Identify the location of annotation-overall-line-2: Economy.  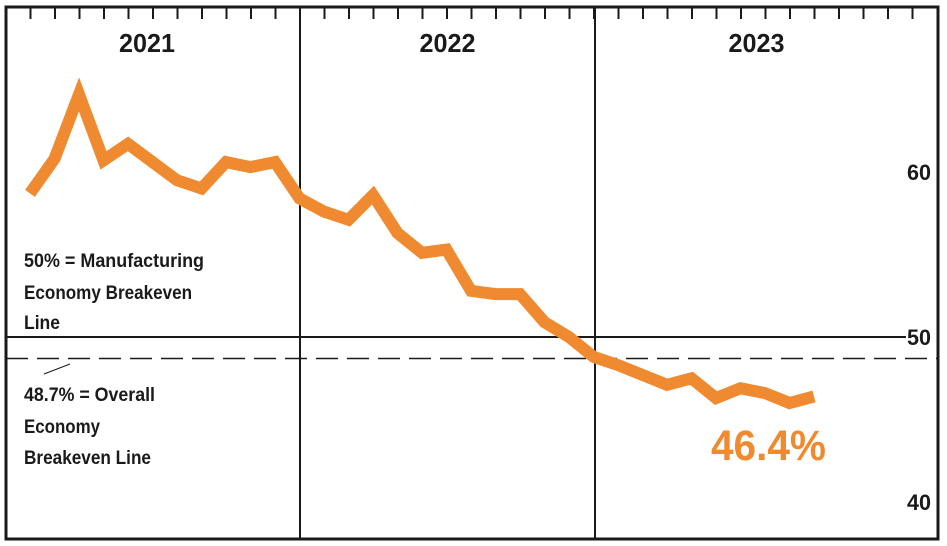
(62, 427).